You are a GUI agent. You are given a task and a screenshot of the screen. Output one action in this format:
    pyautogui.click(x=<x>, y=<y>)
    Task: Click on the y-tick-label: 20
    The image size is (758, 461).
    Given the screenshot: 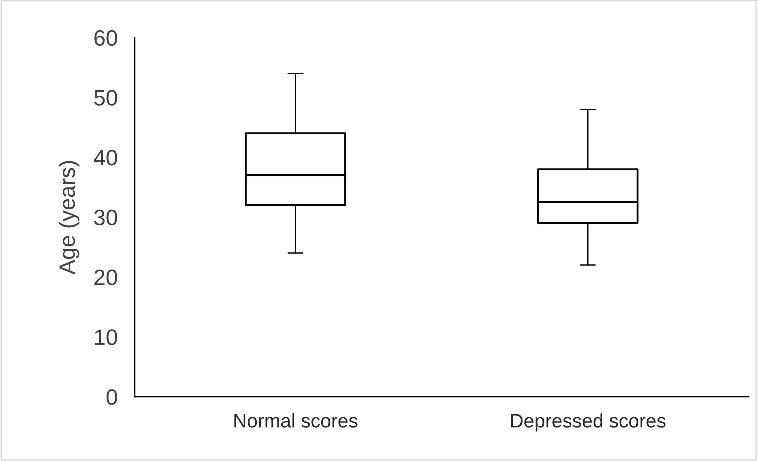 What is the action you would take?
    pyautogui.click(x=106, y=278)
    